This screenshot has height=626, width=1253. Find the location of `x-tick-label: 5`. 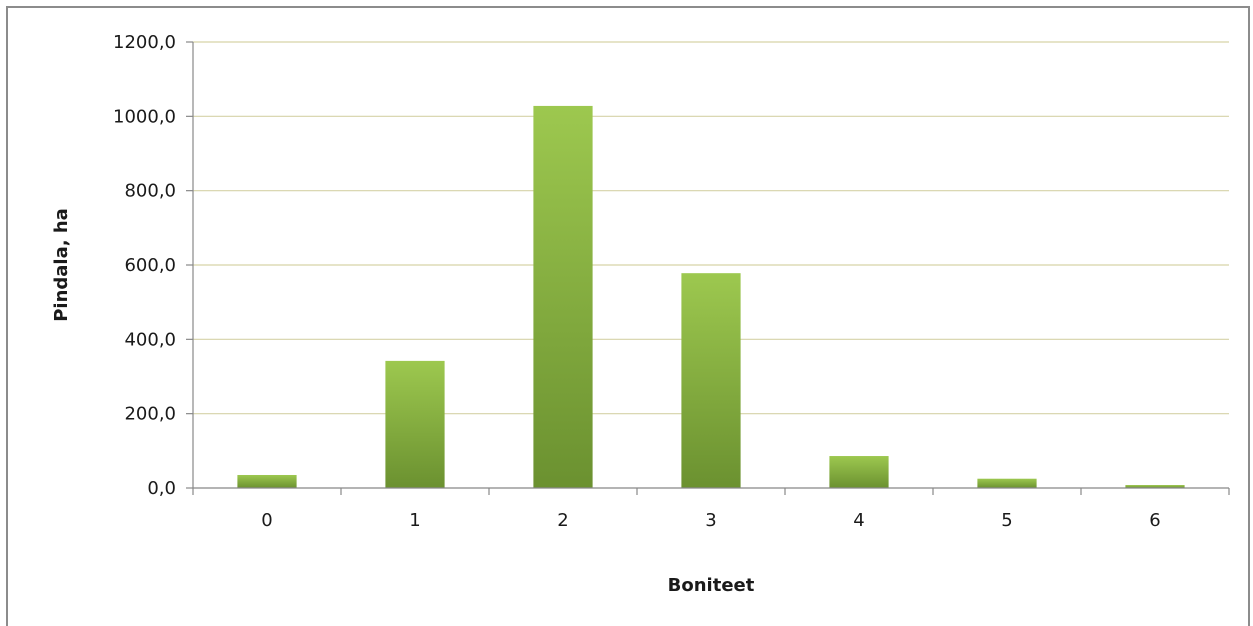

x-tick-label: 5 is located at coordinates (1006, 520).